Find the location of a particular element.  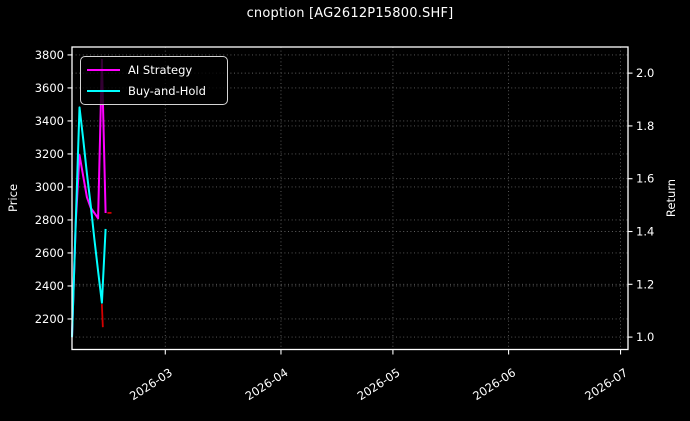

legend: AI Strategy Buy-and-Hold is located at coordinates (154, 80).